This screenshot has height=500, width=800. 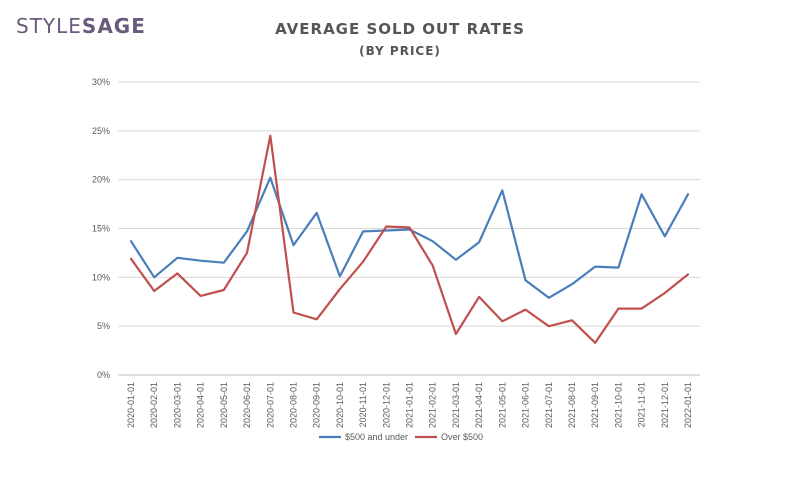 What do you see at coordinates (618, 405) in the screenshot?
I see `x-tick-label: 2021-10-01` at bounding box center [618, 405].